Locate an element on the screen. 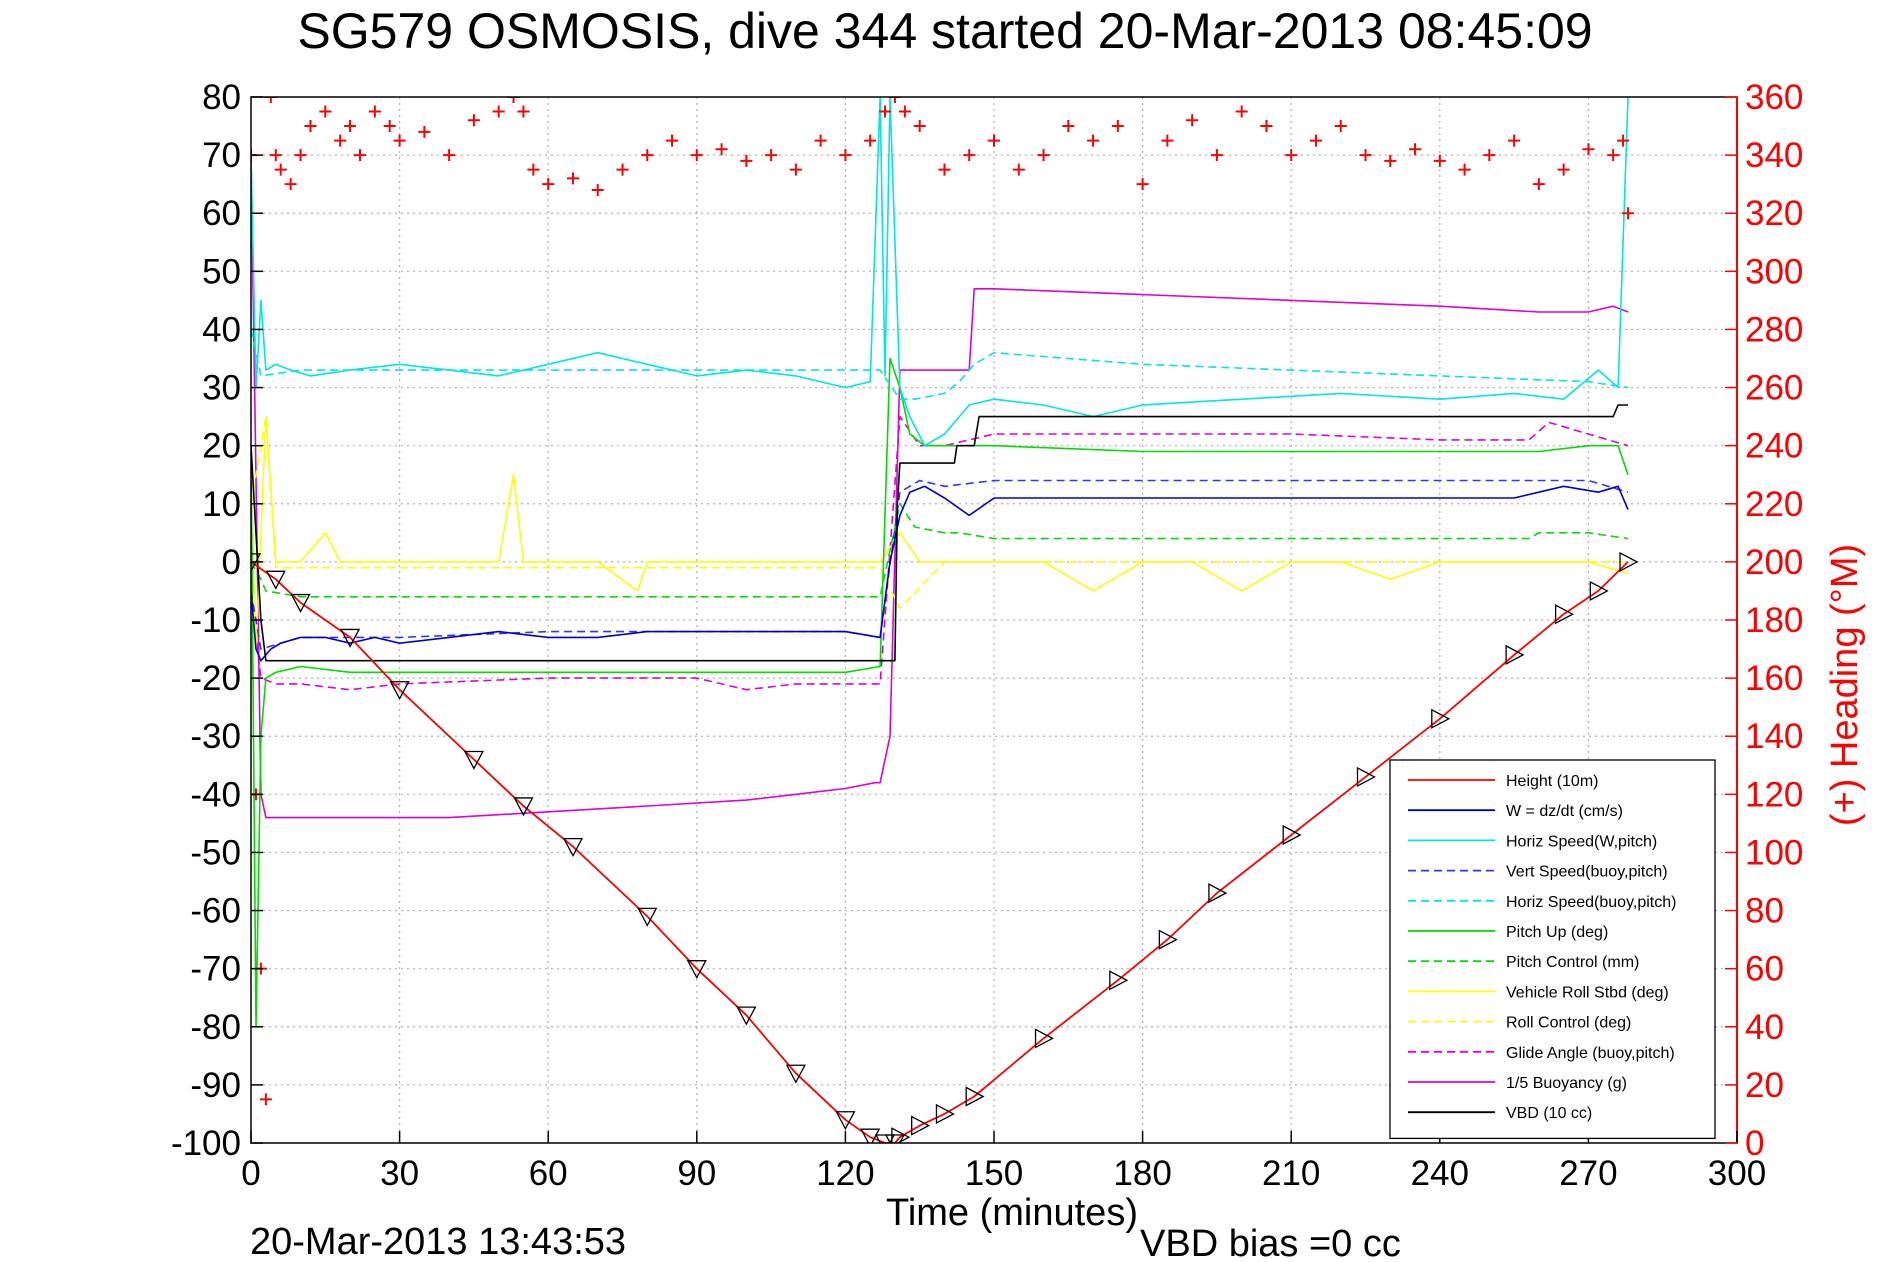 This screenshot has height=1262, width=1891. right-tick-label: 120 is located at coordinates (1774, 794).